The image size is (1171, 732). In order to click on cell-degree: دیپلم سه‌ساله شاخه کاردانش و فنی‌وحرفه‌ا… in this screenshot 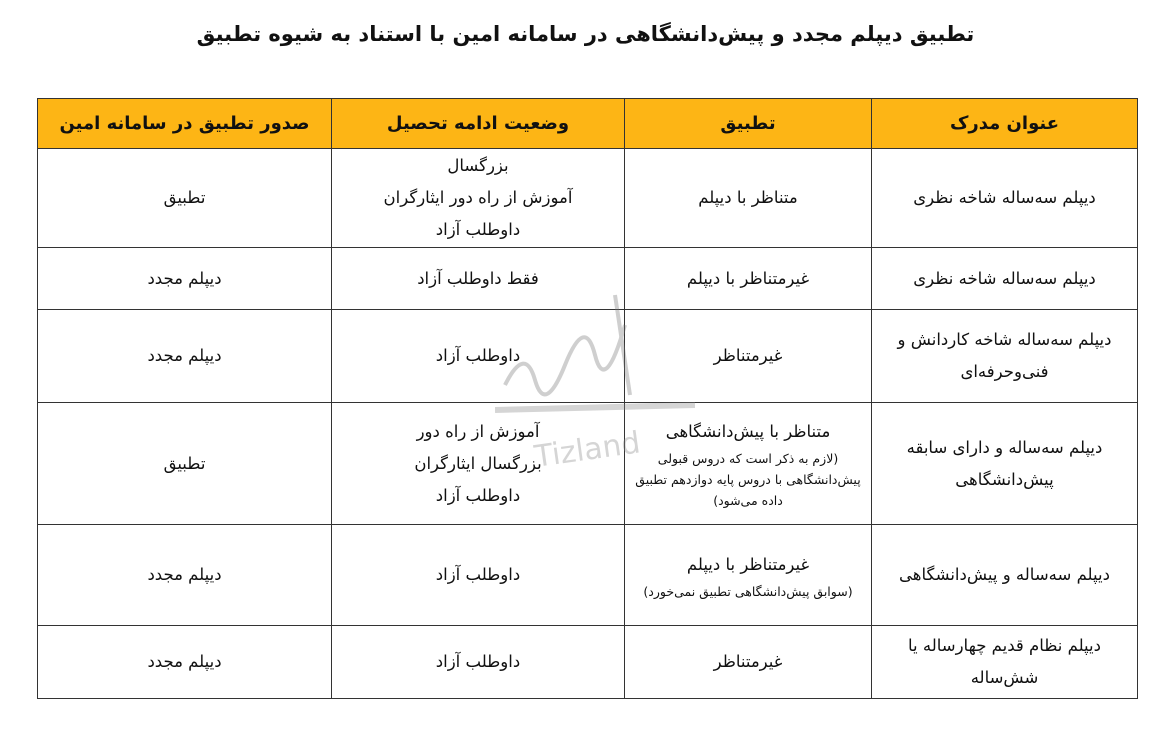, I will do `click(1004, 356)`.